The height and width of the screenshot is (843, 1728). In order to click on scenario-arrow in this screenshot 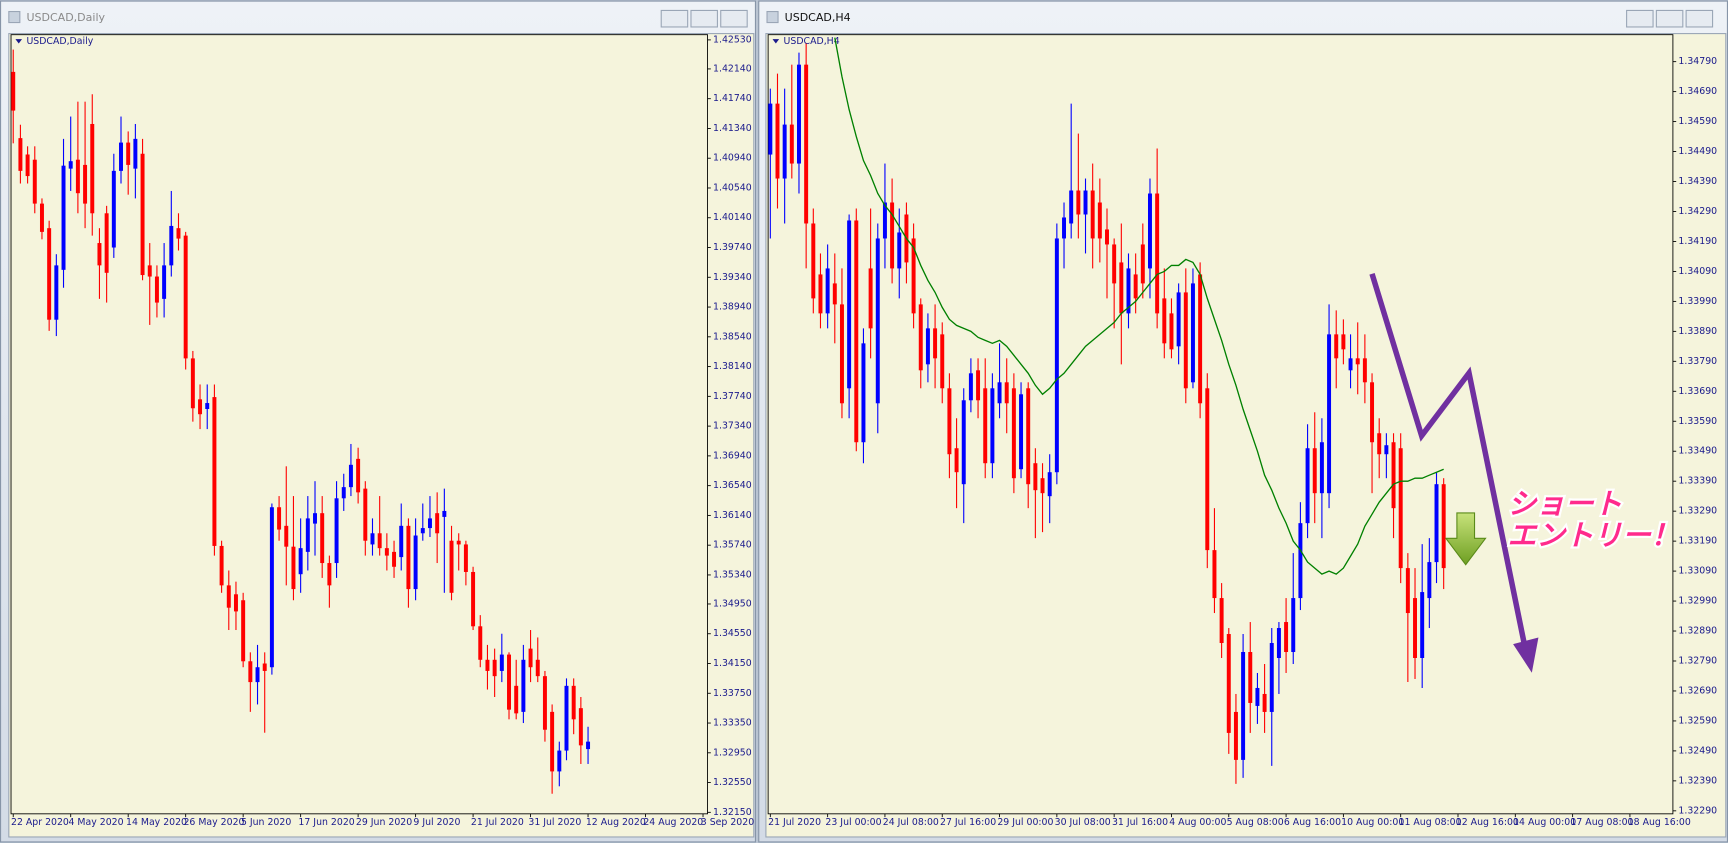, I will do `click(1448, 461)`.